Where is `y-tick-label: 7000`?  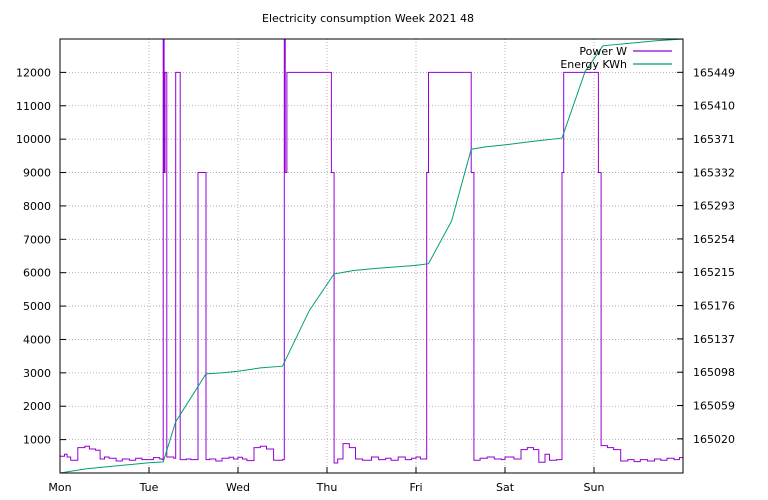 y-tick-label: 7000 is located at coordinates (37, 239).